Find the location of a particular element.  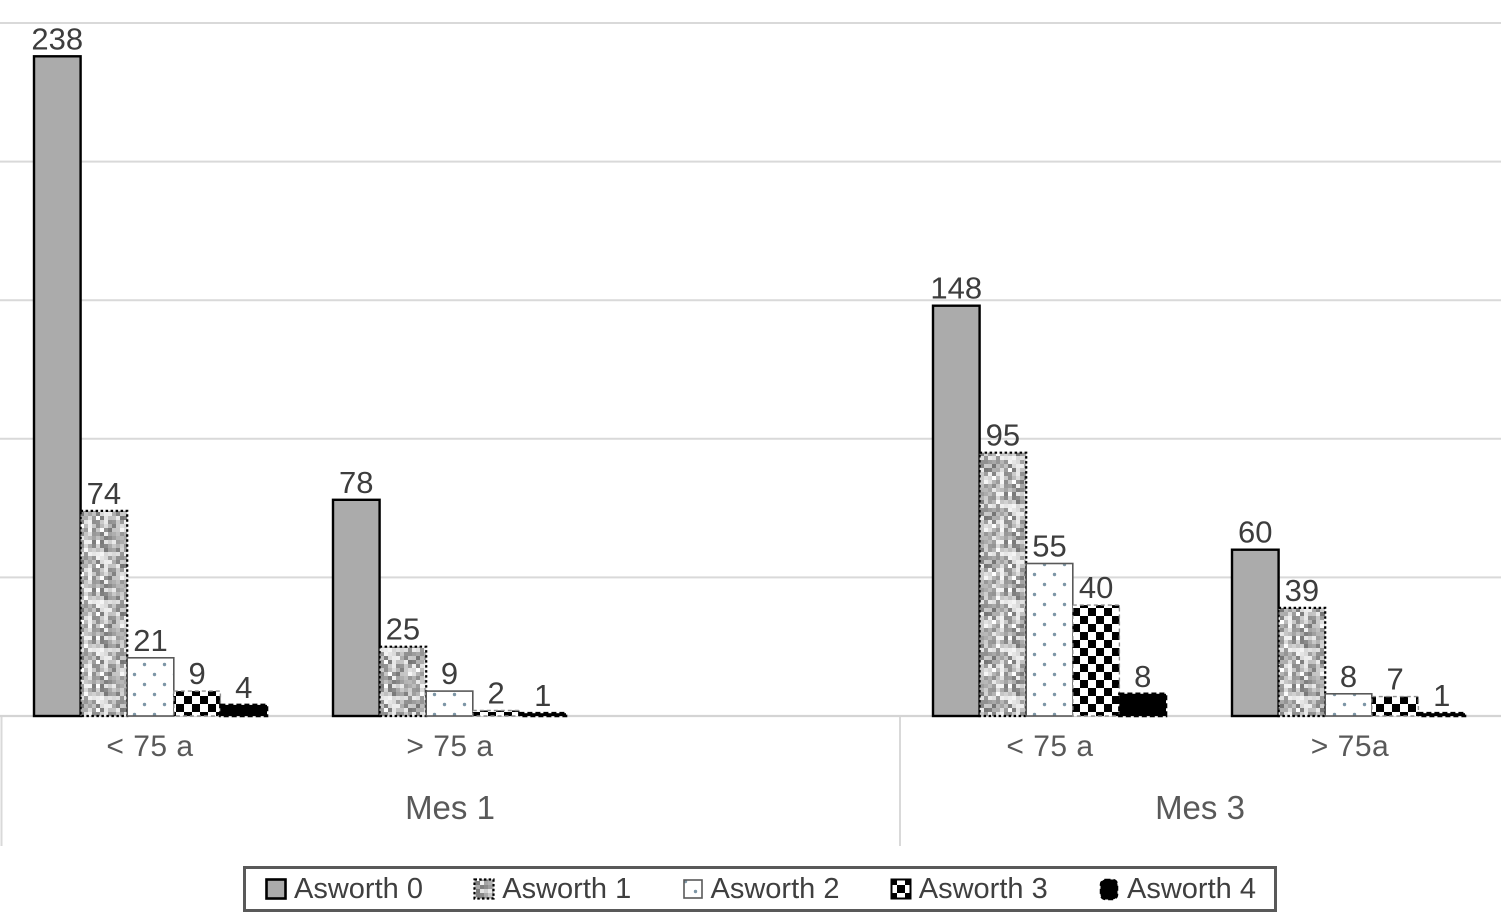

legend-item-asworth-1: Asworth 1 is located at coordinates (551, 889).